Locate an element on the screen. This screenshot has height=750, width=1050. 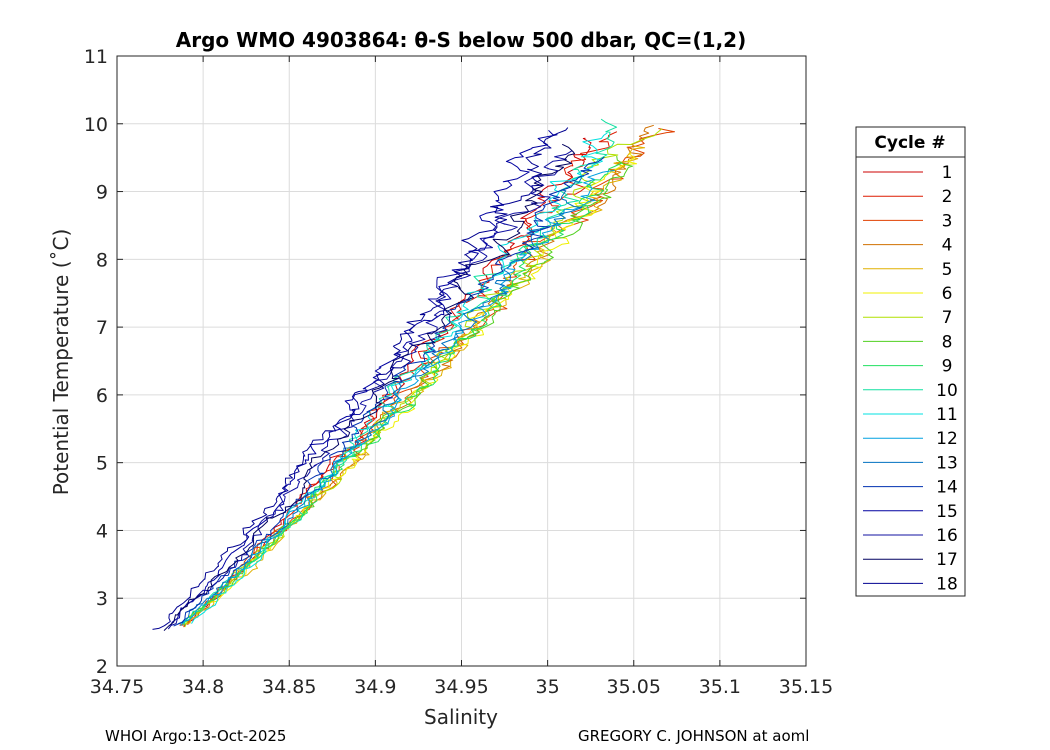
footer-credit-left: WHOI Argo:13-Oct-2025 is located at coordinates (195, 736).